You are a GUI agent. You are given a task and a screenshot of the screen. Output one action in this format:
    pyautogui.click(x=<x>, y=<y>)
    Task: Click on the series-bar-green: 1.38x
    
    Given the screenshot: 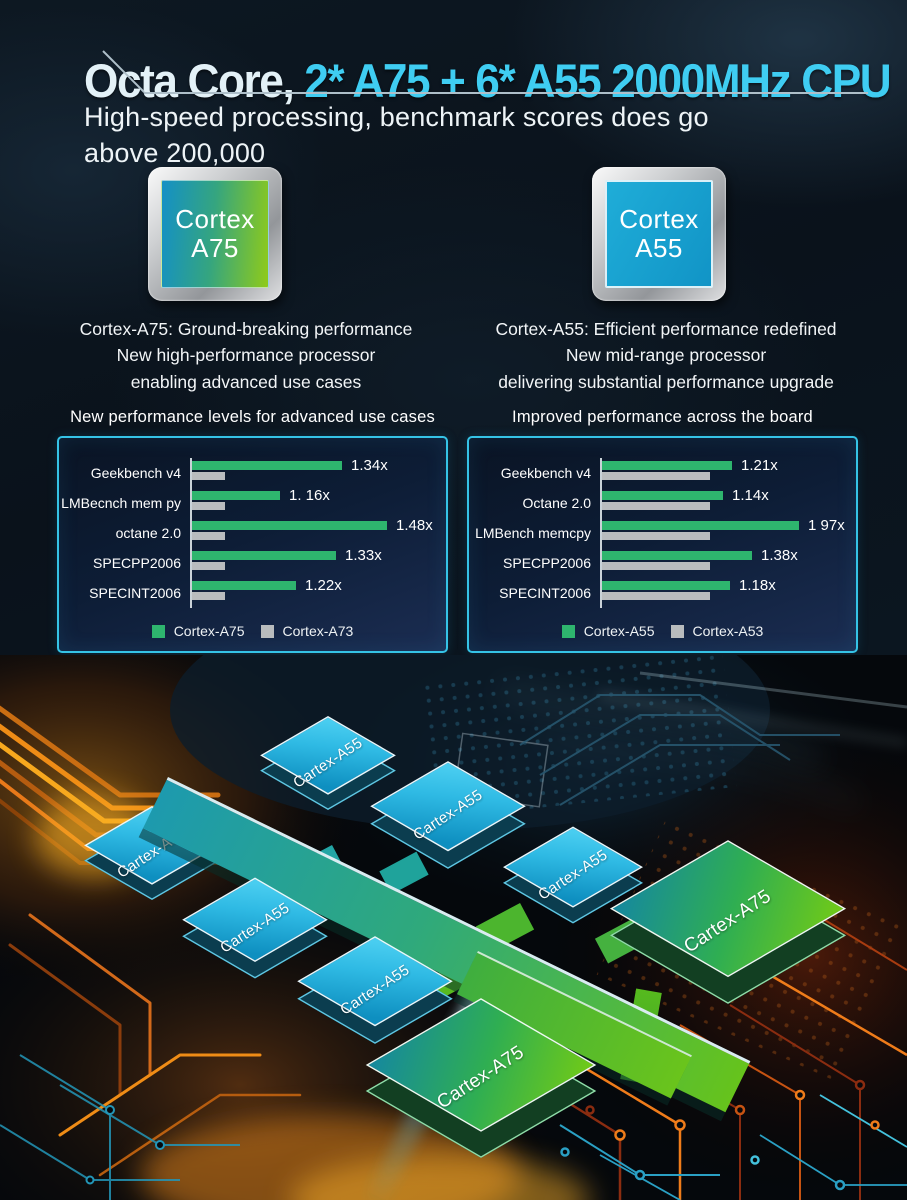 What is the action you would take?
    pyautogui.click(x=700, y=555)
    